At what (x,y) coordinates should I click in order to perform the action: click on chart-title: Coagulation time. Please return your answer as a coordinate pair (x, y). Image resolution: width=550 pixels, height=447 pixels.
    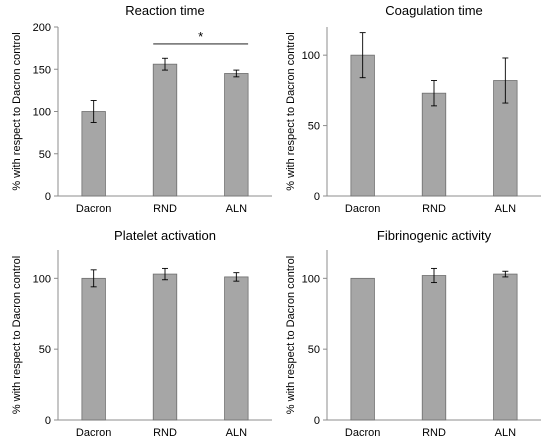
    Looking at the image, I should click on (434, 10).